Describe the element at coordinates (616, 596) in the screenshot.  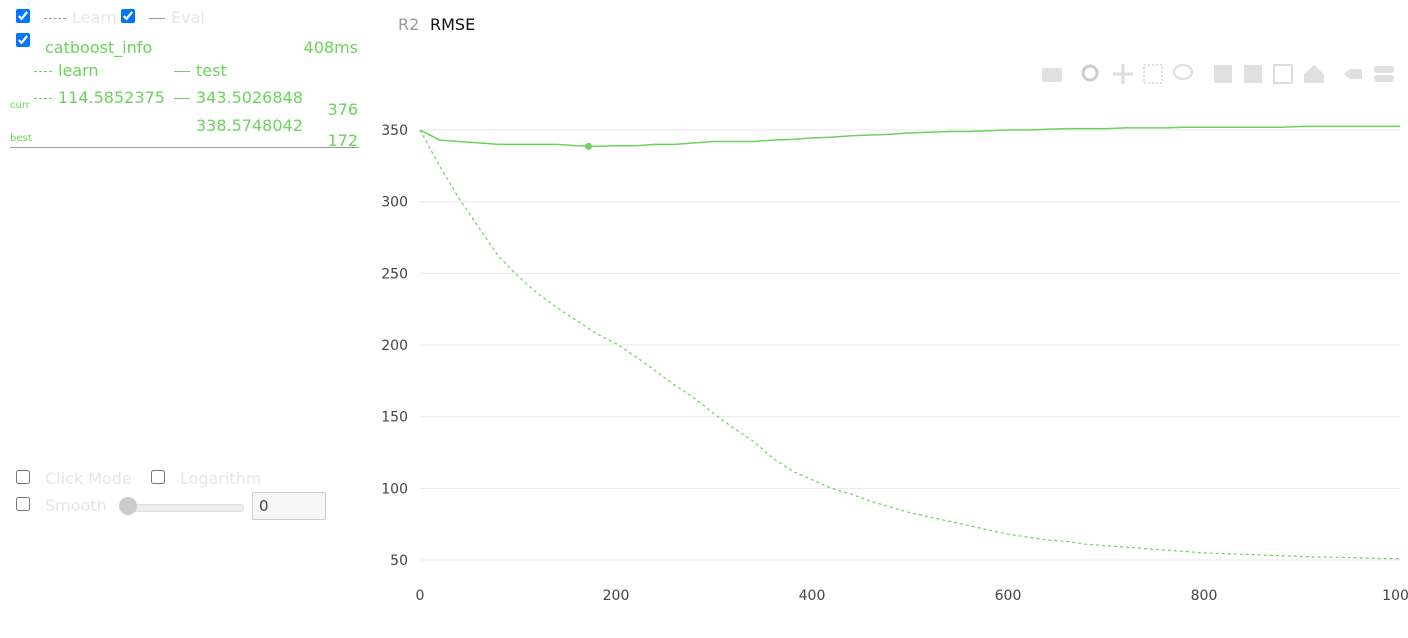
I see `x-tick-label: 200` at that location.